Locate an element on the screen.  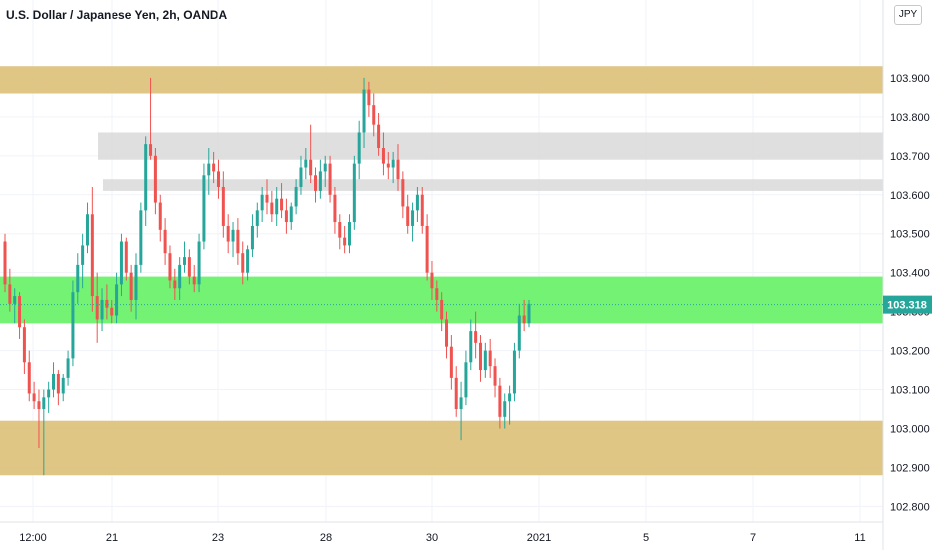
currency-badge: JPY is located at coordinates (908, 15).